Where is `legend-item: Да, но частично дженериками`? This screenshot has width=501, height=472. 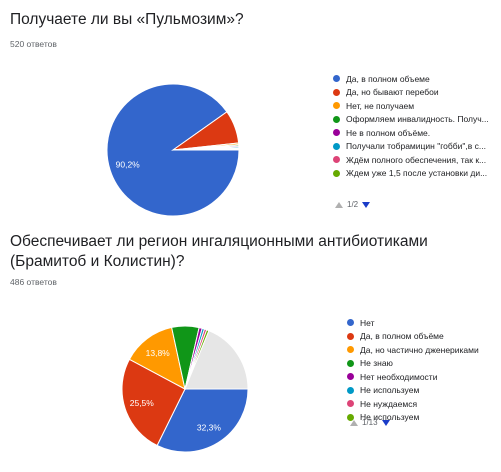
legend-item: Да, но частично дженериками is located at coordinates (413, 350).